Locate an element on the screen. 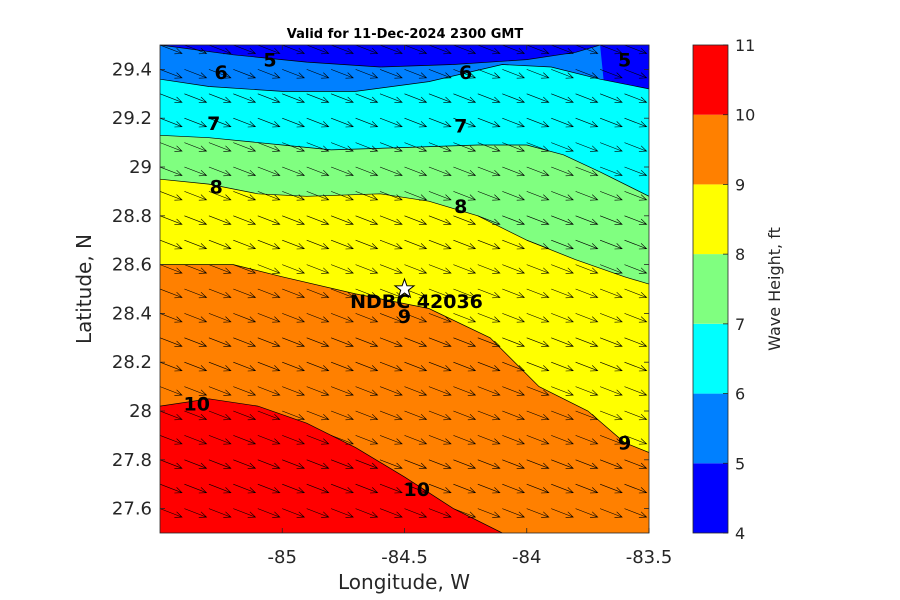  contour-label: 6 is located at coordinates (220, 73).